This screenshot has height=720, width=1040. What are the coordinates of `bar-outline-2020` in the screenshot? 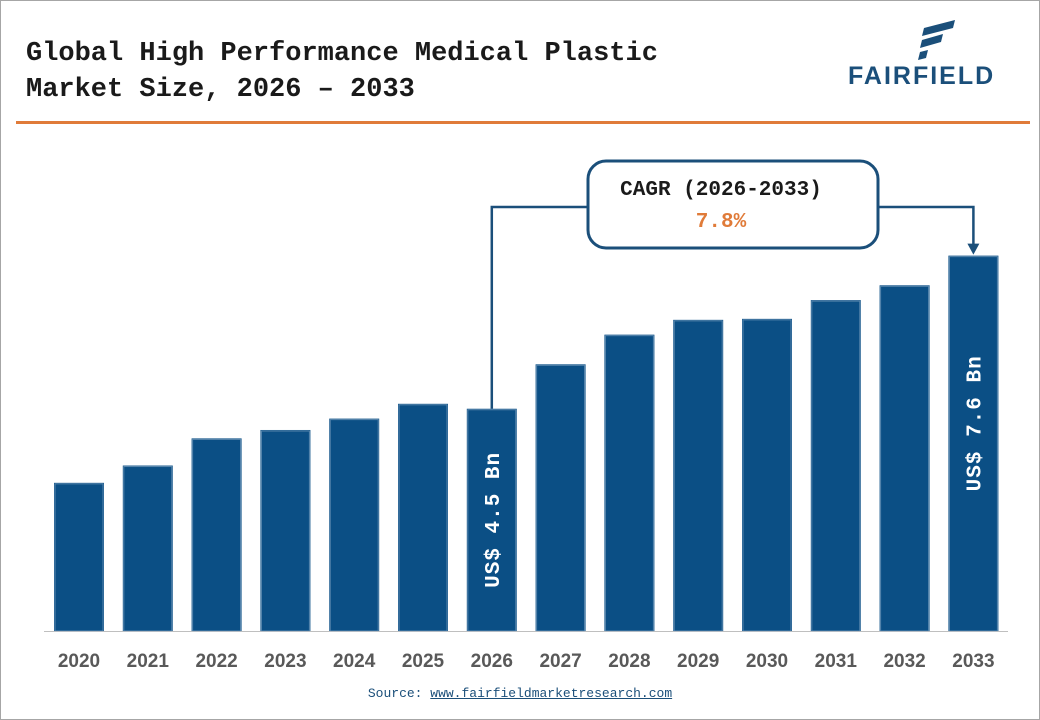 It's located at (79, 557).